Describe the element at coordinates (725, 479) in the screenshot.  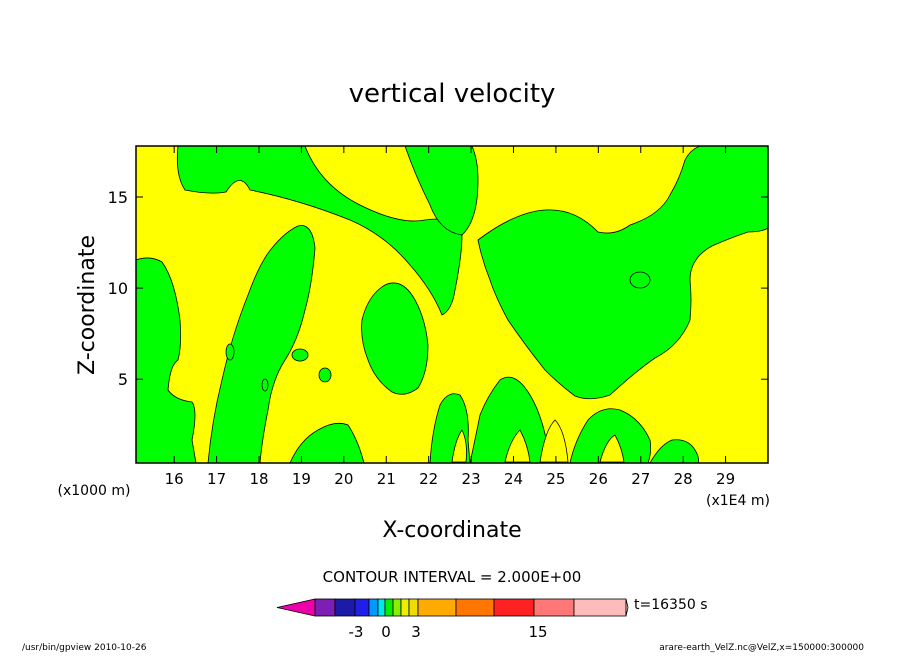
I see `x-tick-label: 29` at that location.